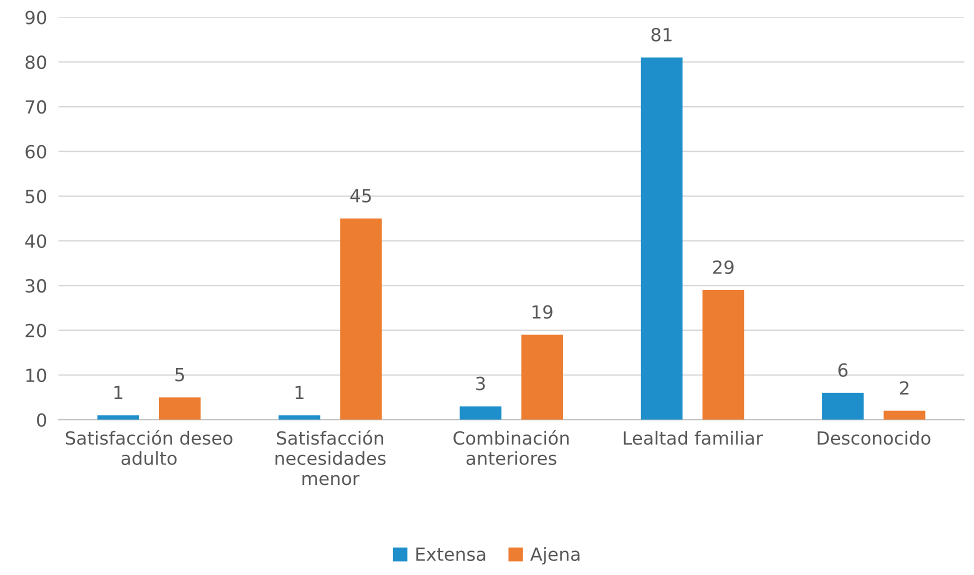 The image size is (974, 575). Describe the element at coordinates (360, 195) in the screenshot. I see `data-label: 45` at that location.